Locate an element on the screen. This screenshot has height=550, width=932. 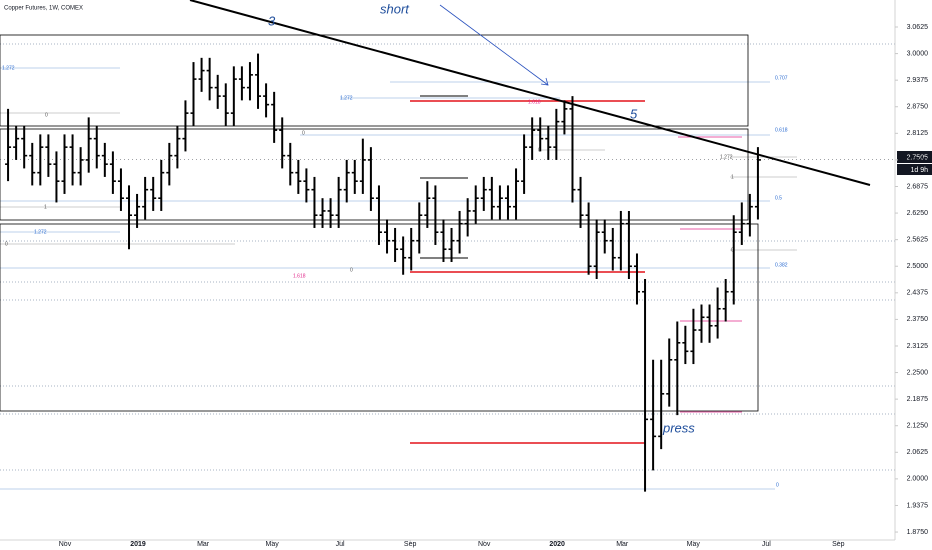
last-price-label: 2.7505 is located at coordinates (918, 157).